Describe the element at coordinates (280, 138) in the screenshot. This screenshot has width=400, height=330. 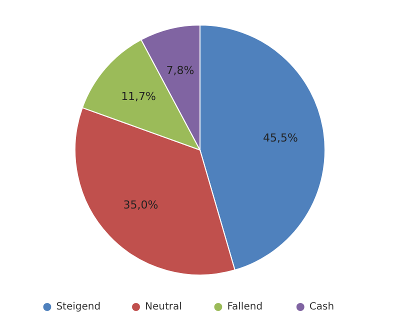
I see `data-label: 45,5%` at that location.